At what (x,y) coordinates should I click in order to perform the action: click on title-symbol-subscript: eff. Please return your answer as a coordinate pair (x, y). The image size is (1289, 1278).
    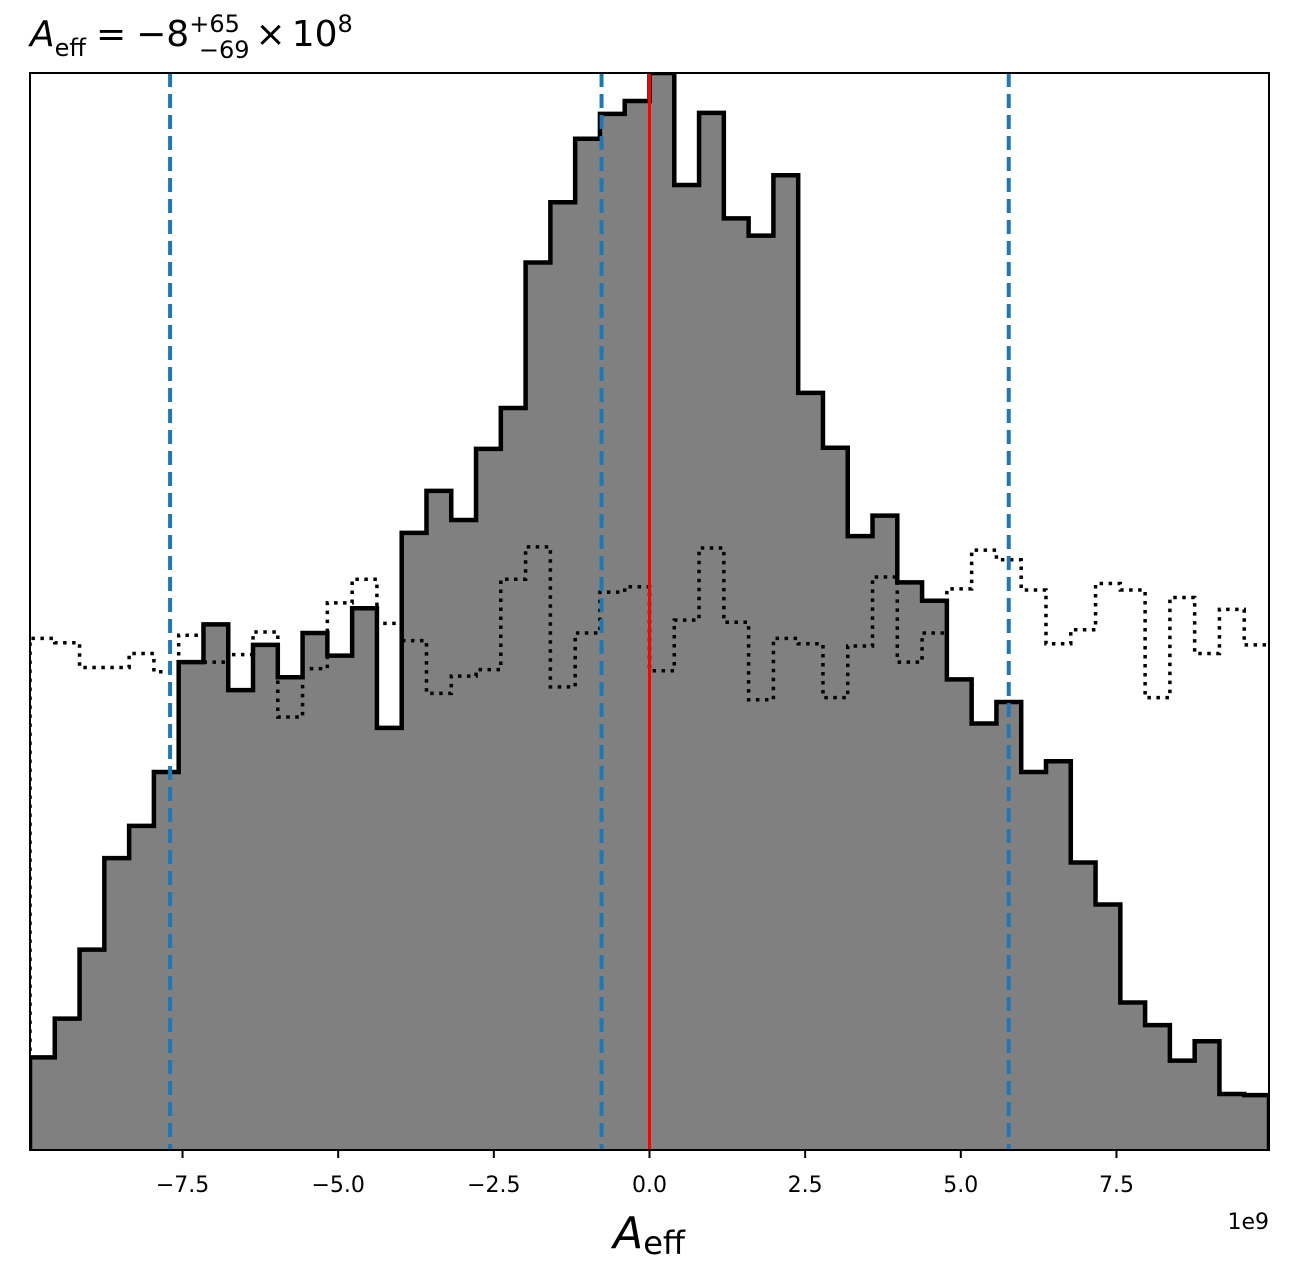
    Looking at the image, I should click on (71, 48).